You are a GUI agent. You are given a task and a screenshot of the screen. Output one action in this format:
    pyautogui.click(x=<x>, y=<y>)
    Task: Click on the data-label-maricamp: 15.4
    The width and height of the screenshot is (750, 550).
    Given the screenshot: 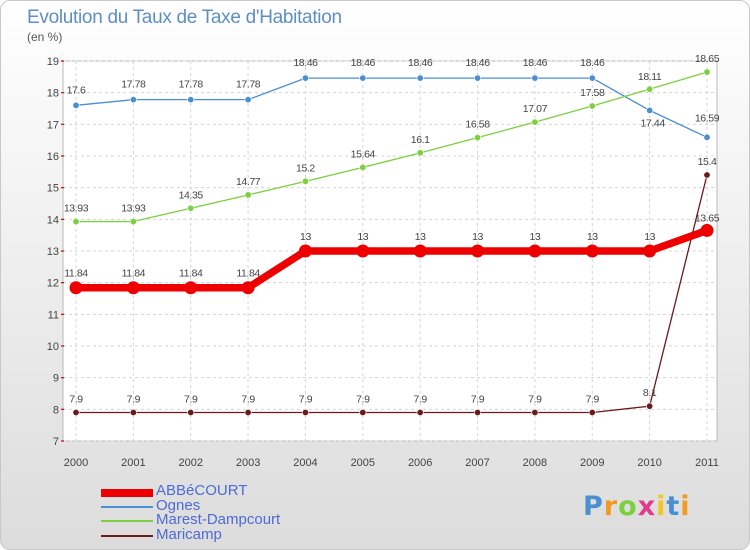 What is the action you would take?
    pyautogui.click(x=707, y=162)
    